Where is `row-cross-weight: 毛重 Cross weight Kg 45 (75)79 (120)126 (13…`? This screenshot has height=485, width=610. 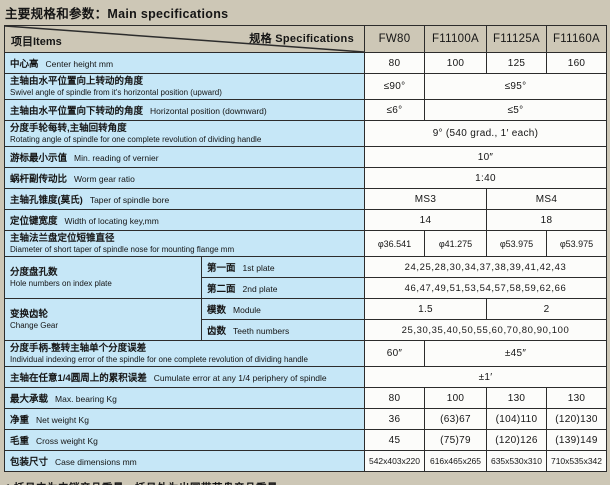 row-cross-weight: 毛重 Cross weight Kg 45 (75)79 (120)126 (13… is located at coordinates (305, 440).